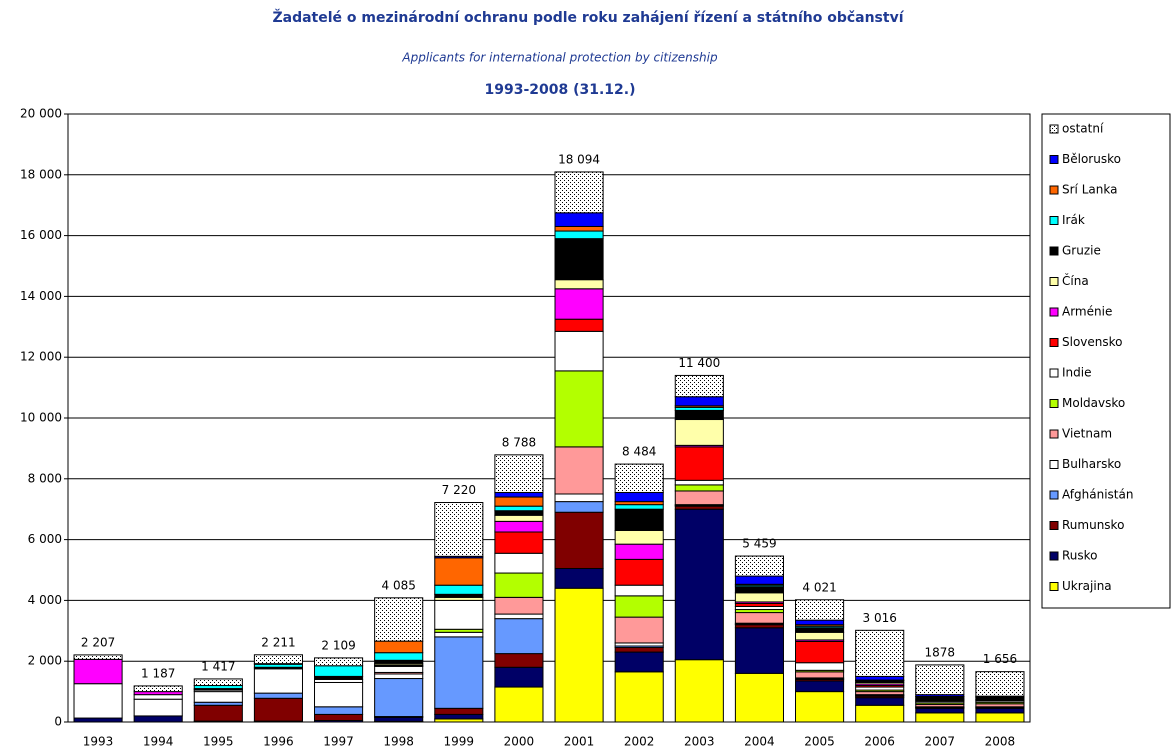 This screenshot has height=751, width=1176. I want to click on x-tick-label: 1994, so click(158, 742).